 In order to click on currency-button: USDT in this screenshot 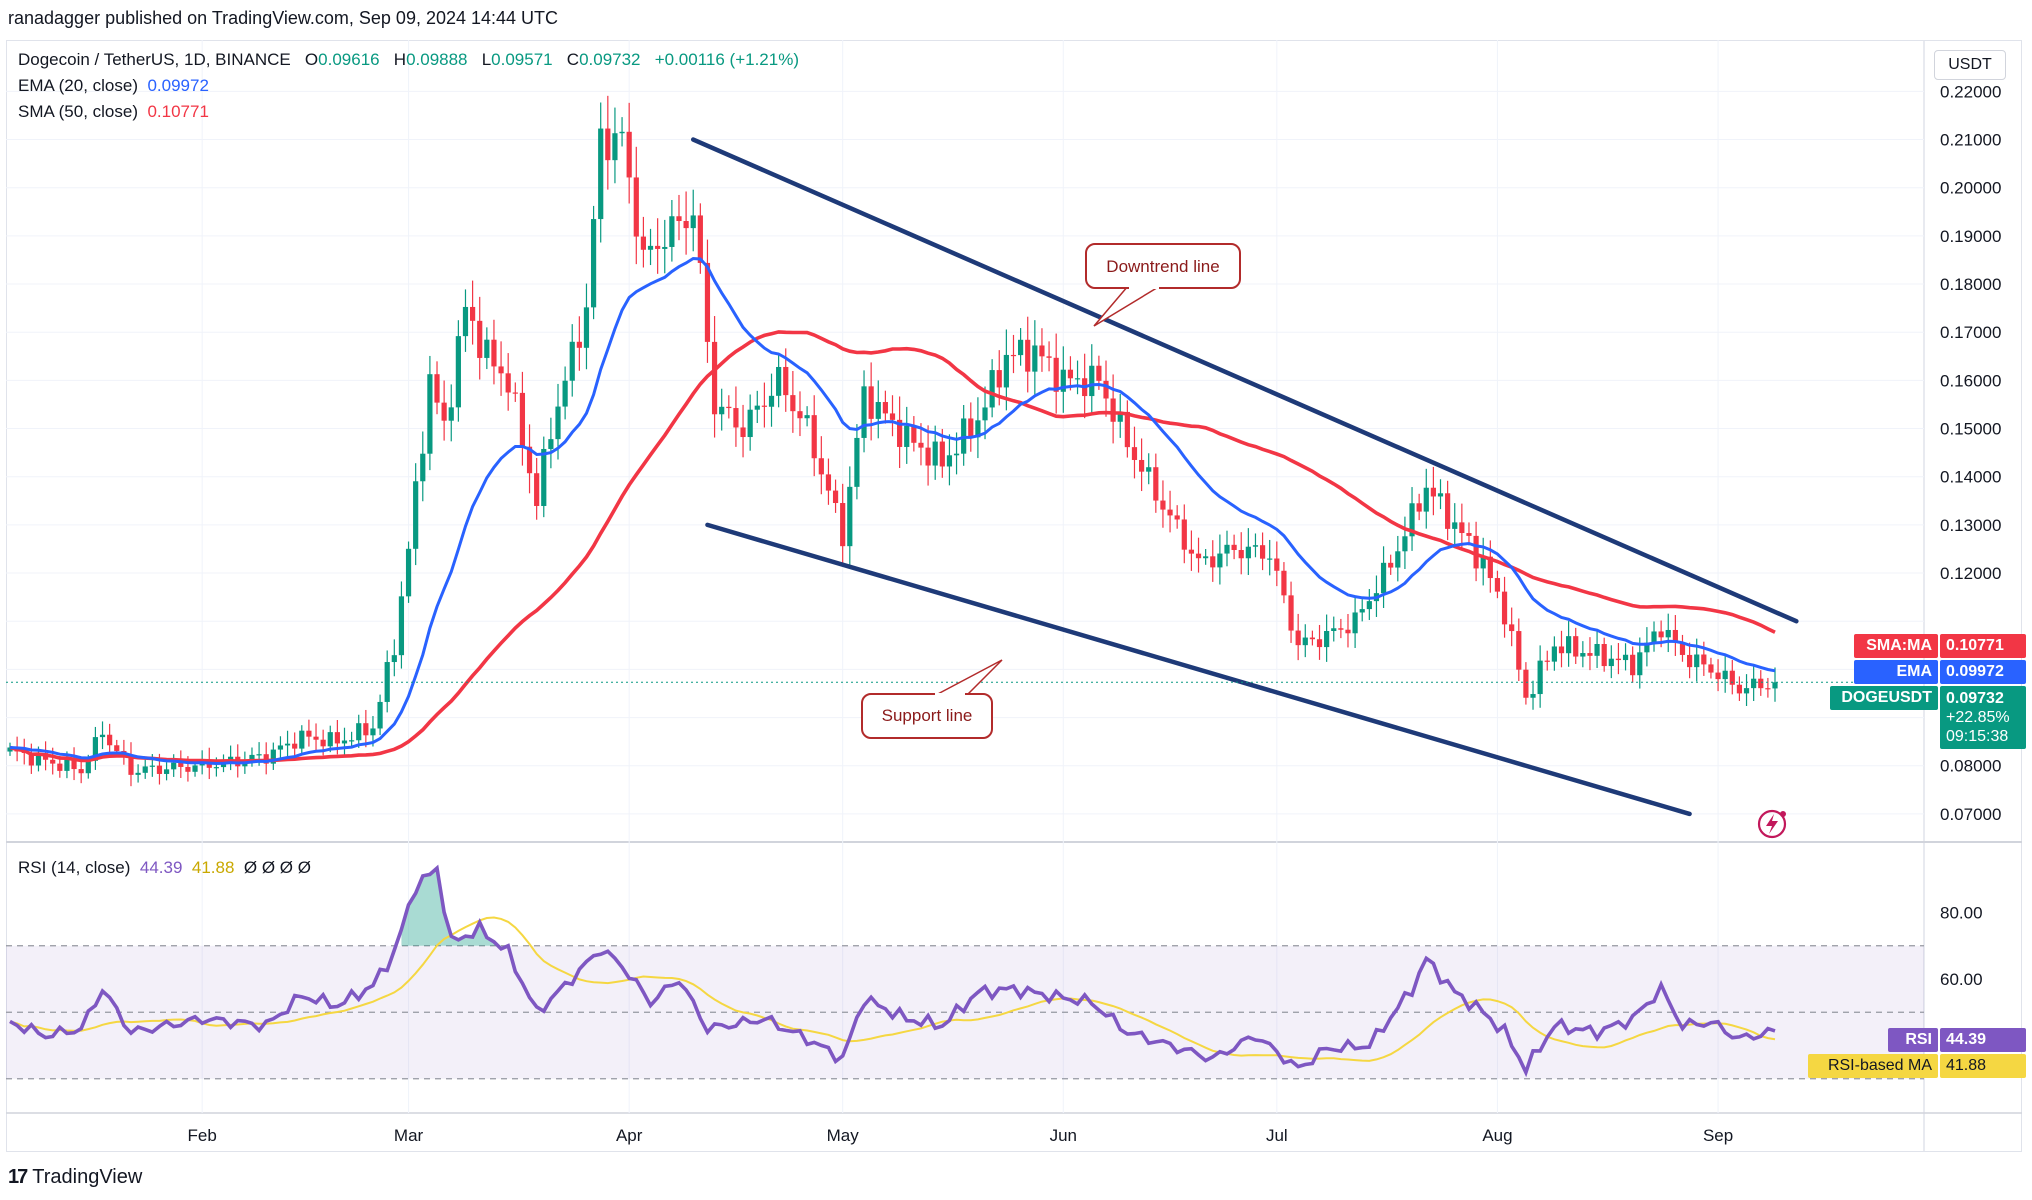, I will do `click(1970, 65)`.